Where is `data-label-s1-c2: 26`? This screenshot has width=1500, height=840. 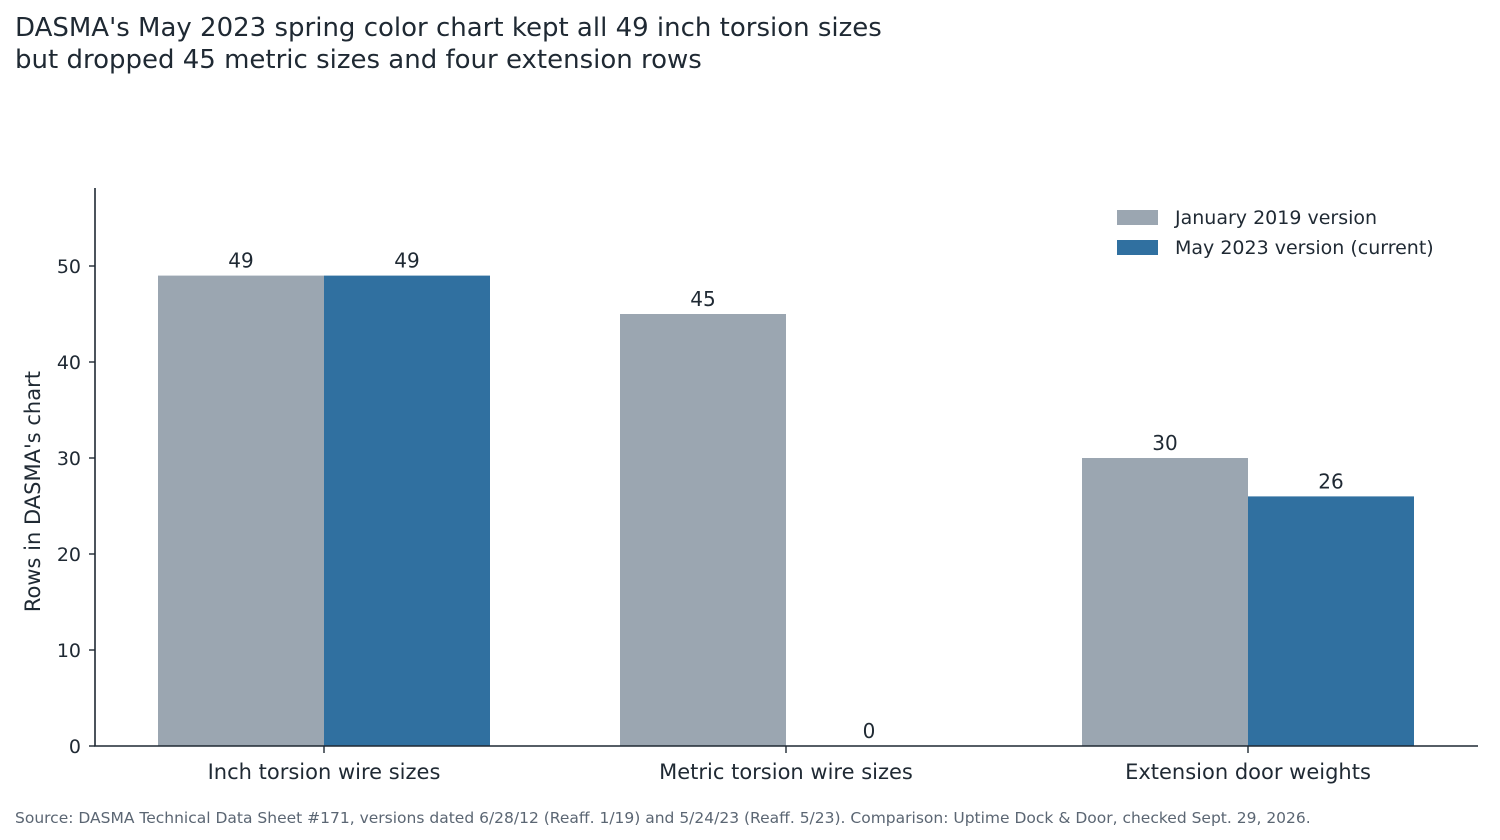
data-label-s1-c2: 26 is located at coordinates (1330, 481).